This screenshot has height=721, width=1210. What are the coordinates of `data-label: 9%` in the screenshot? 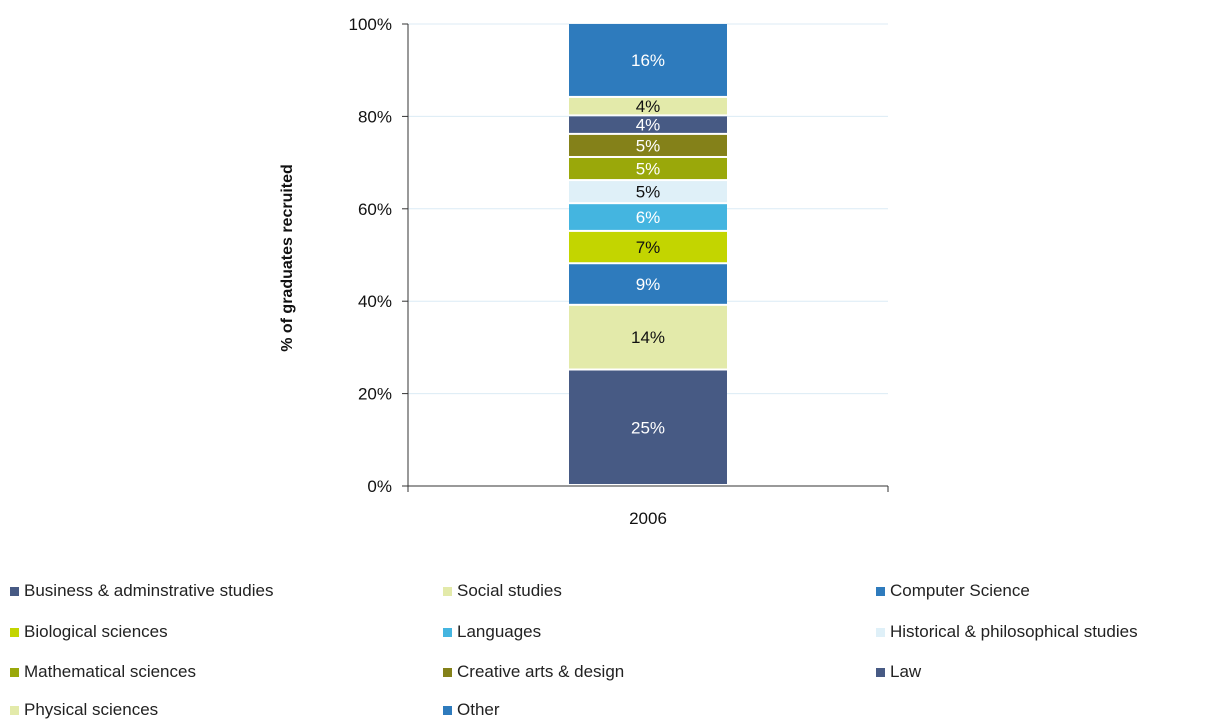 It's located at (648, 284).